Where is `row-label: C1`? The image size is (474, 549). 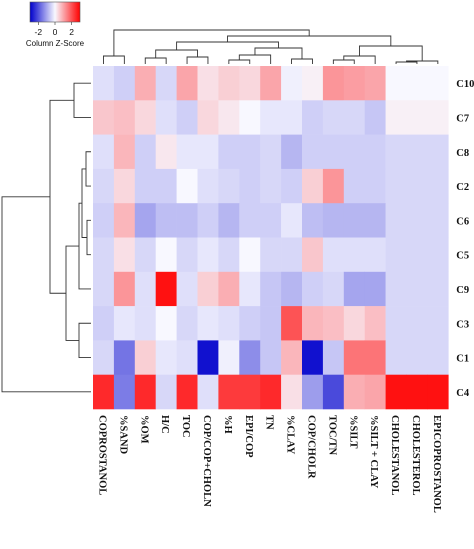
row-label: C1 is located at coordinates (462, 359).